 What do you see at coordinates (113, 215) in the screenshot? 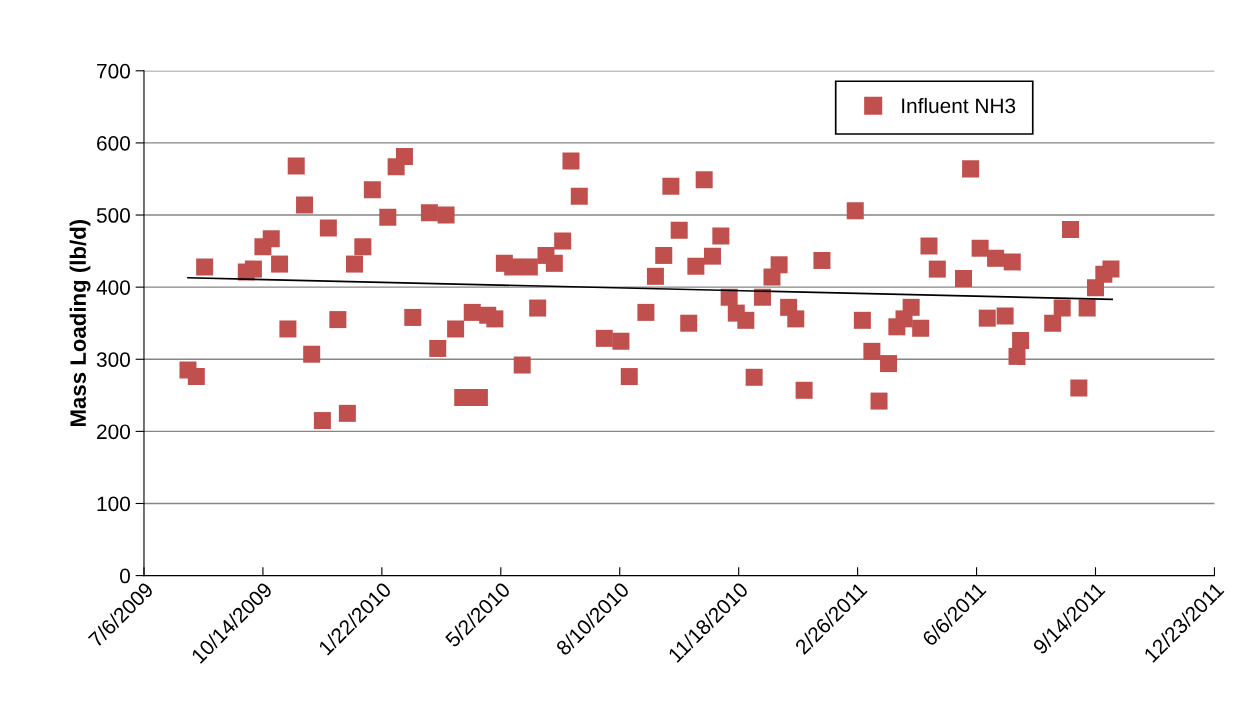
I see `y-tick-label: 500` at bounding box center [113, 215].